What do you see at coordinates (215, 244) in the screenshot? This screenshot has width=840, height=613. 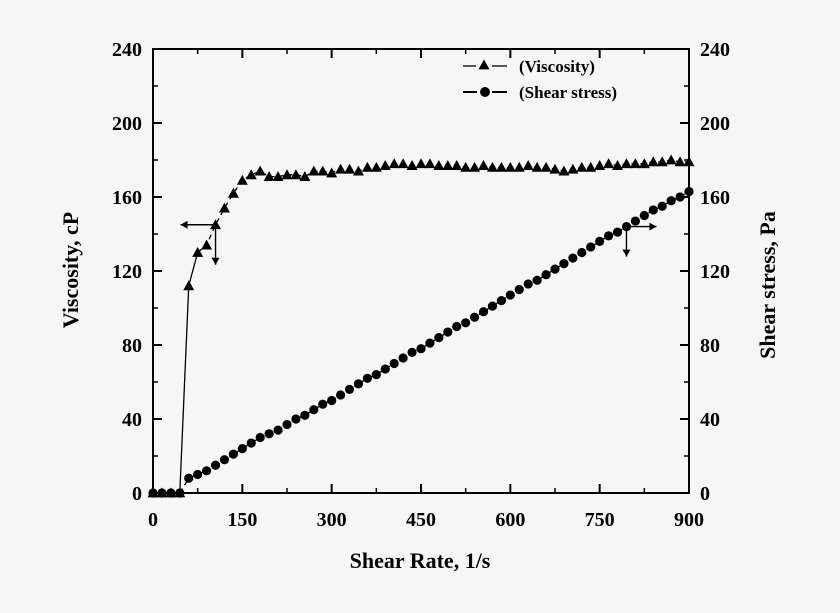 I see `viscosity-axis-arrow-down` at bounding box center [215, 244].